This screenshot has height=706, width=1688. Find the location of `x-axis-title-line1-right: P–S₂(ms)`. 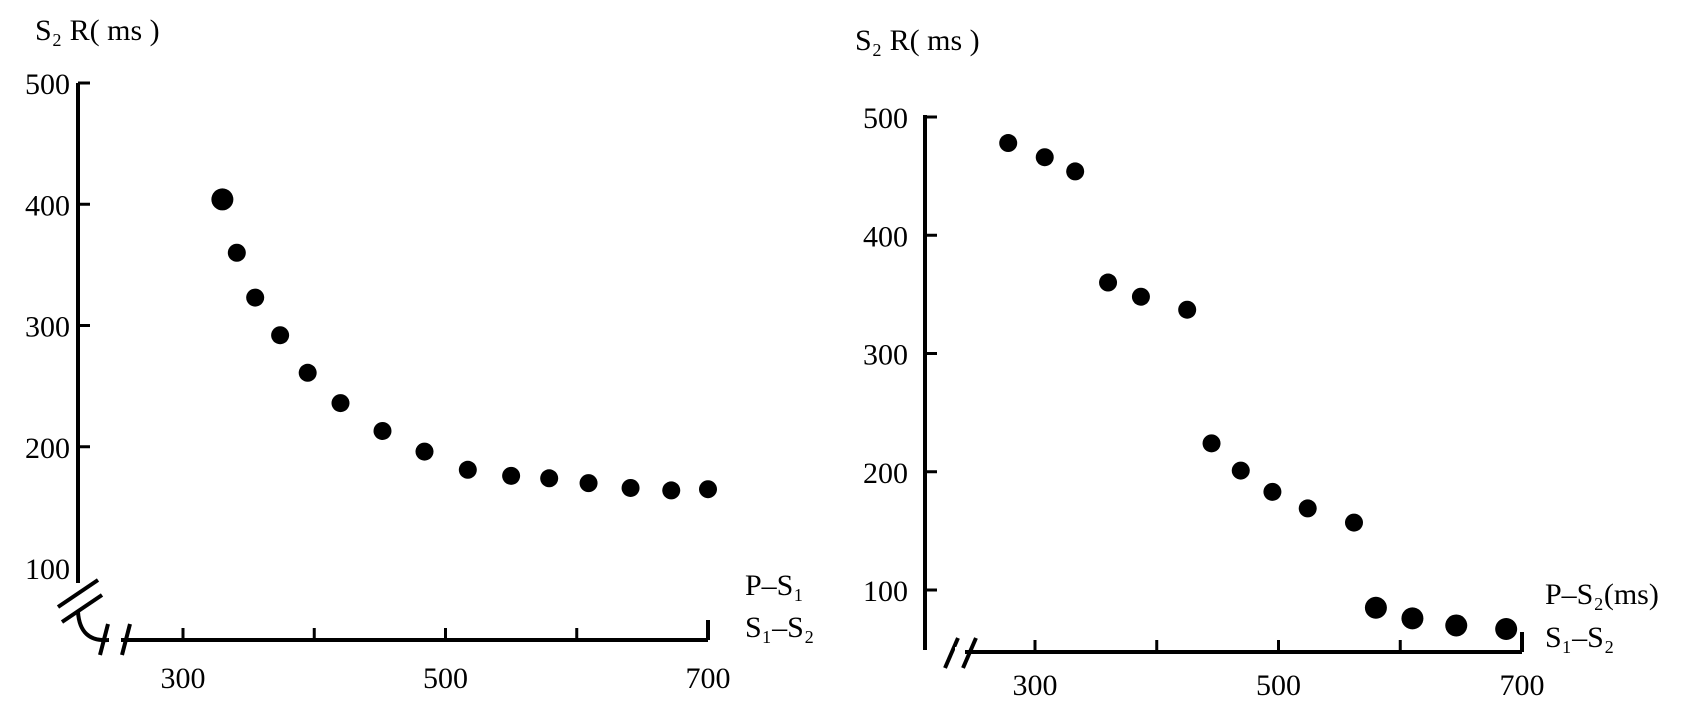

x-axis-title-line1-right: P–S₂(ms) is located at coordinates (1602, 594).